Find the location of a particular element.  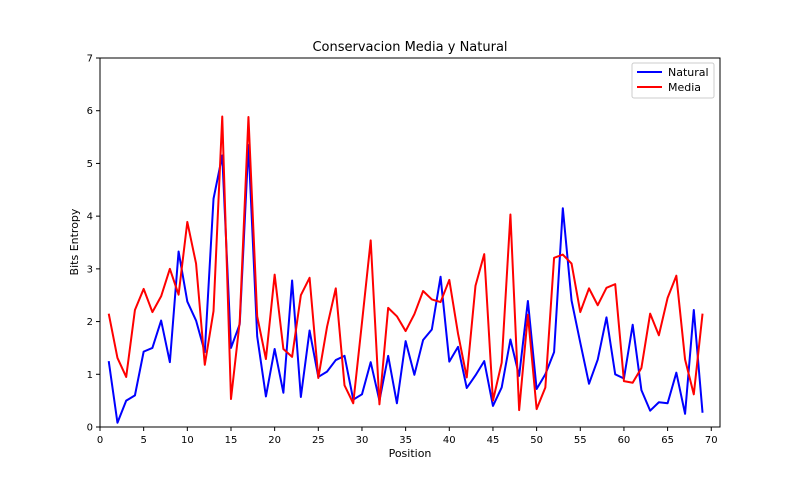

chart-title: Conservacion Media y Natural is located at coordinates (409, 47).